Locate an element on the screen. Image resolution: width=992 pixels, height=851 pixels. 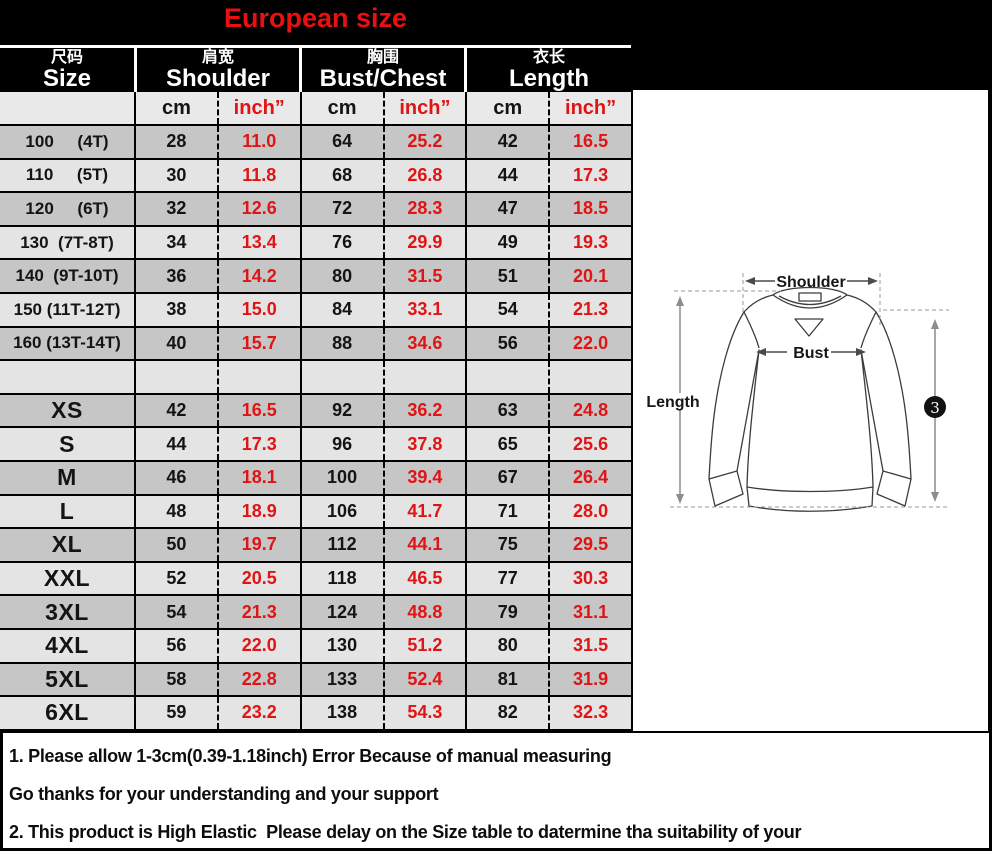
table-row: 4XL 56 22.0 130 51.2 80 31.5 is located at coordinates (315, 646).